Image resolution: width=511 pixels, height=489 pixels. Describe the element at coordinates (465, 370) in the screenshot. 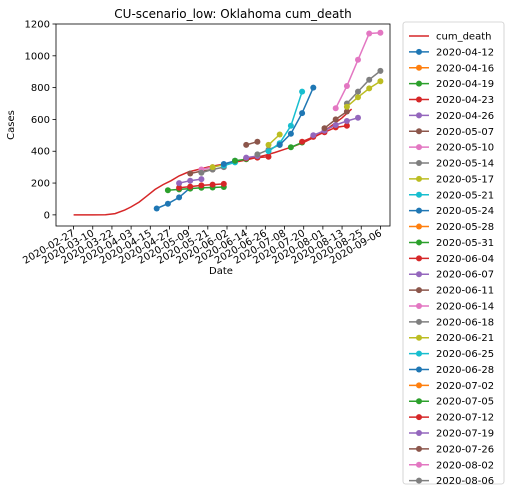

I see `legend-label: 2020-06-28` at that location.